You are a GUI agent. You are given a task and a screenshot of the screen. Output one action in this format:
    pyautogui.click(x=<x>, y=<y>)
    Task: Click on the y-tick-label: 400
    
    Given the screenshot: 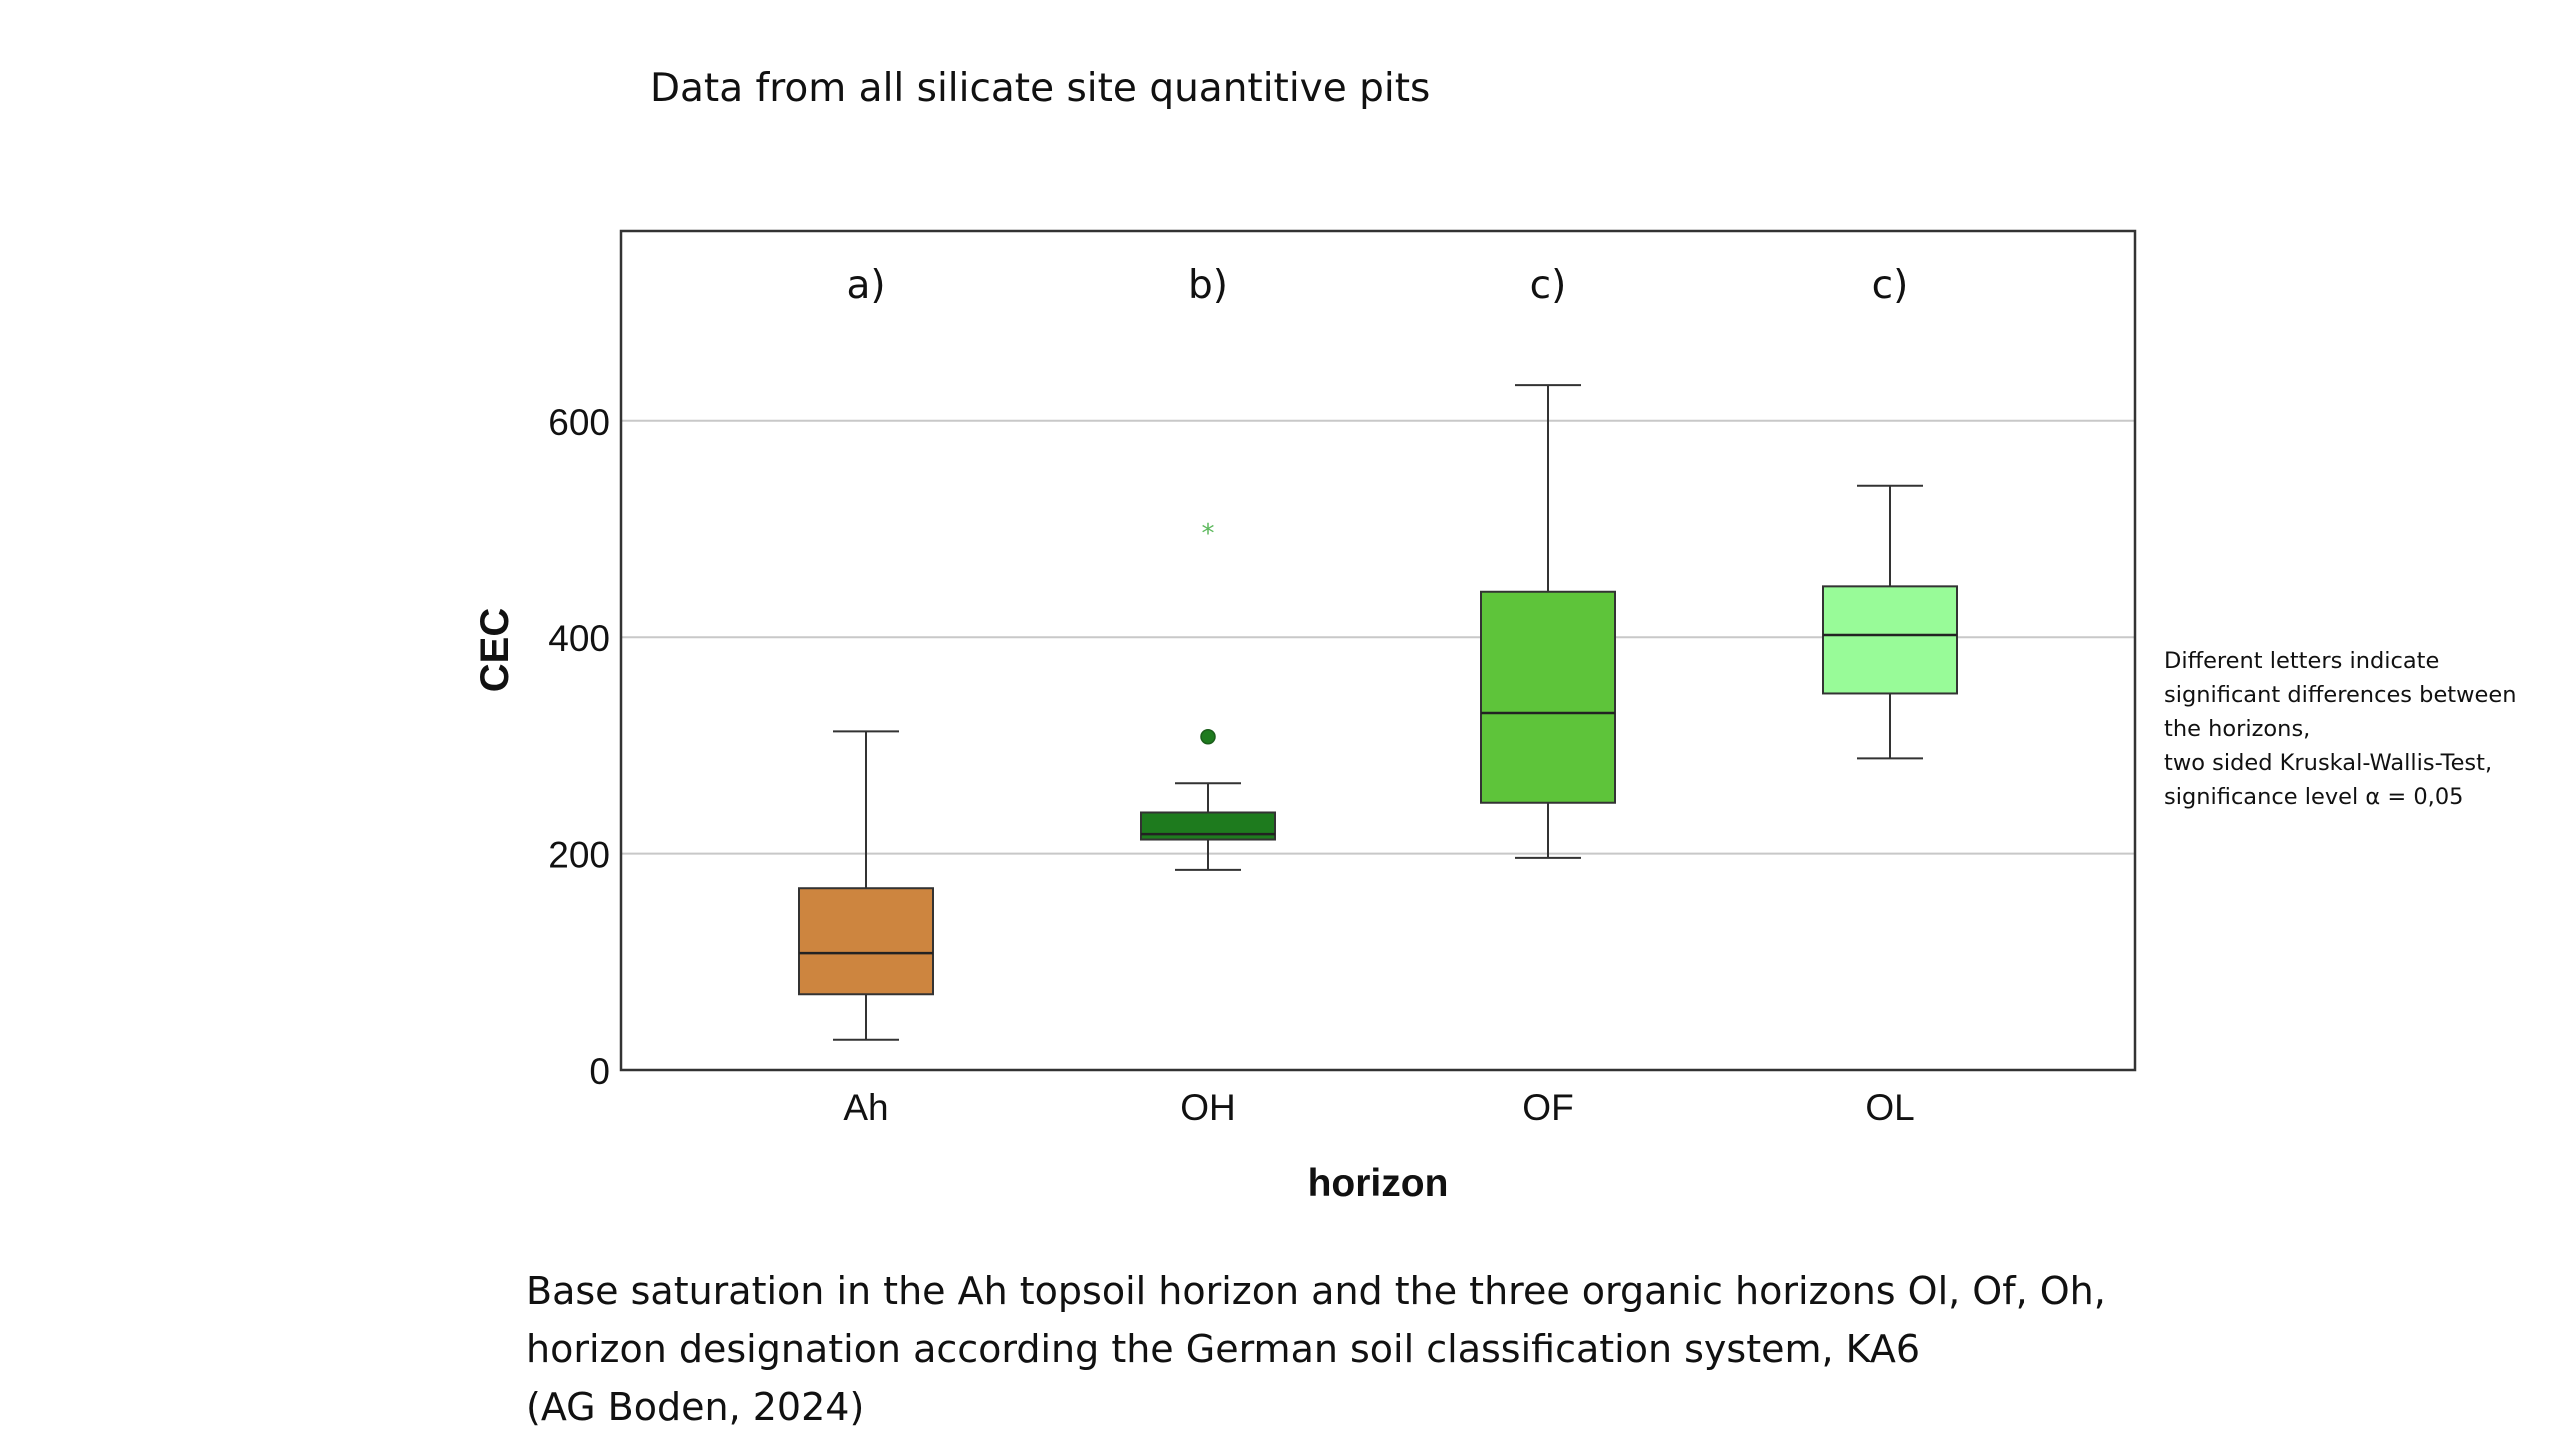 What is the action you would take?
    pyautogui.click(x=579, y=638)
    